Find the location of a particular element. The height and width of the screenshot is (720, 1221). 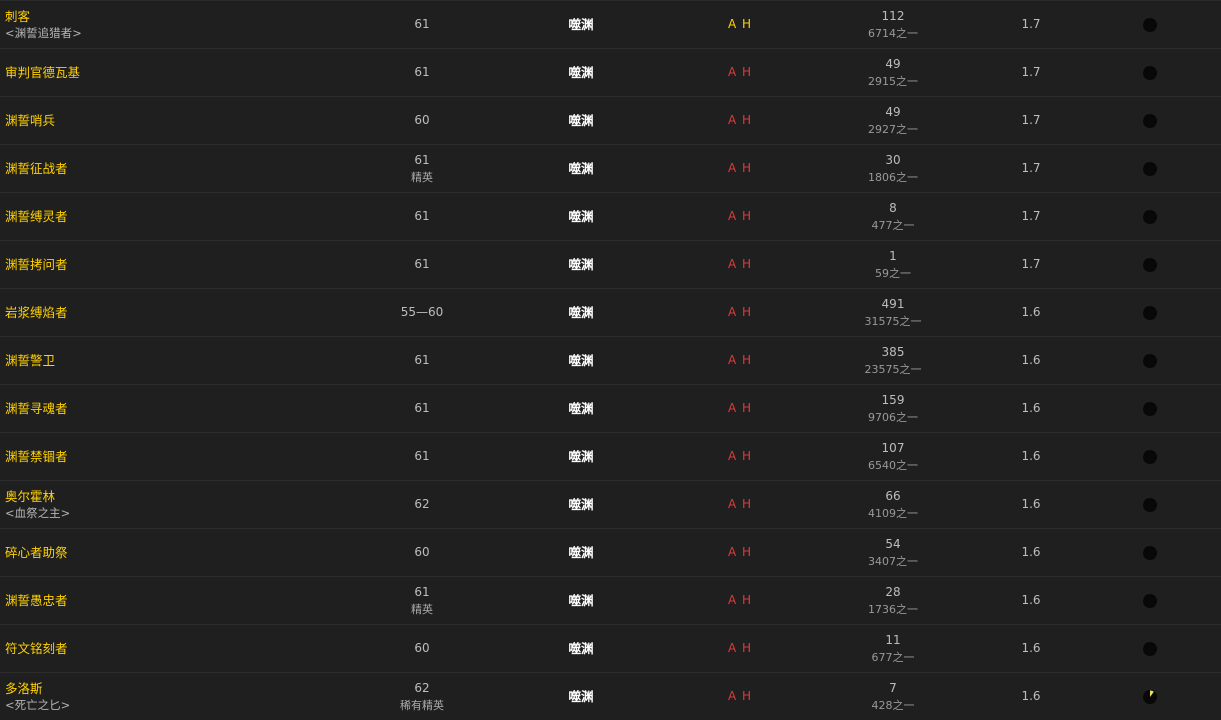

table-row: 渊誓征战者 61 精英 噬渊 A H 30 1806之一 1.7 is located at coordinates (610, 168).